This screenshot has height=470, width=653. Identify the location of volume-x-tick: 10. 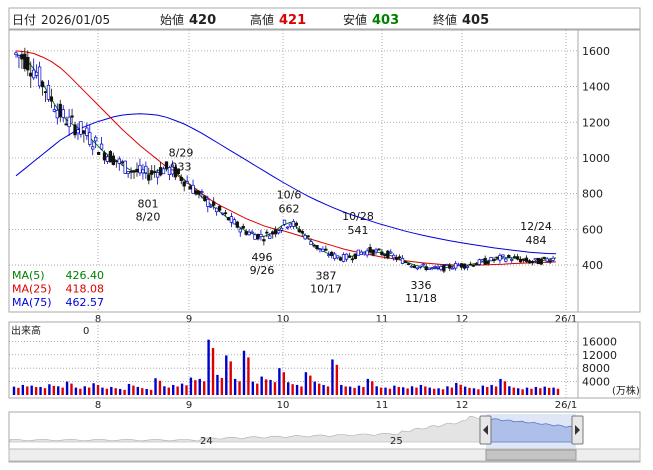
(283, 405).